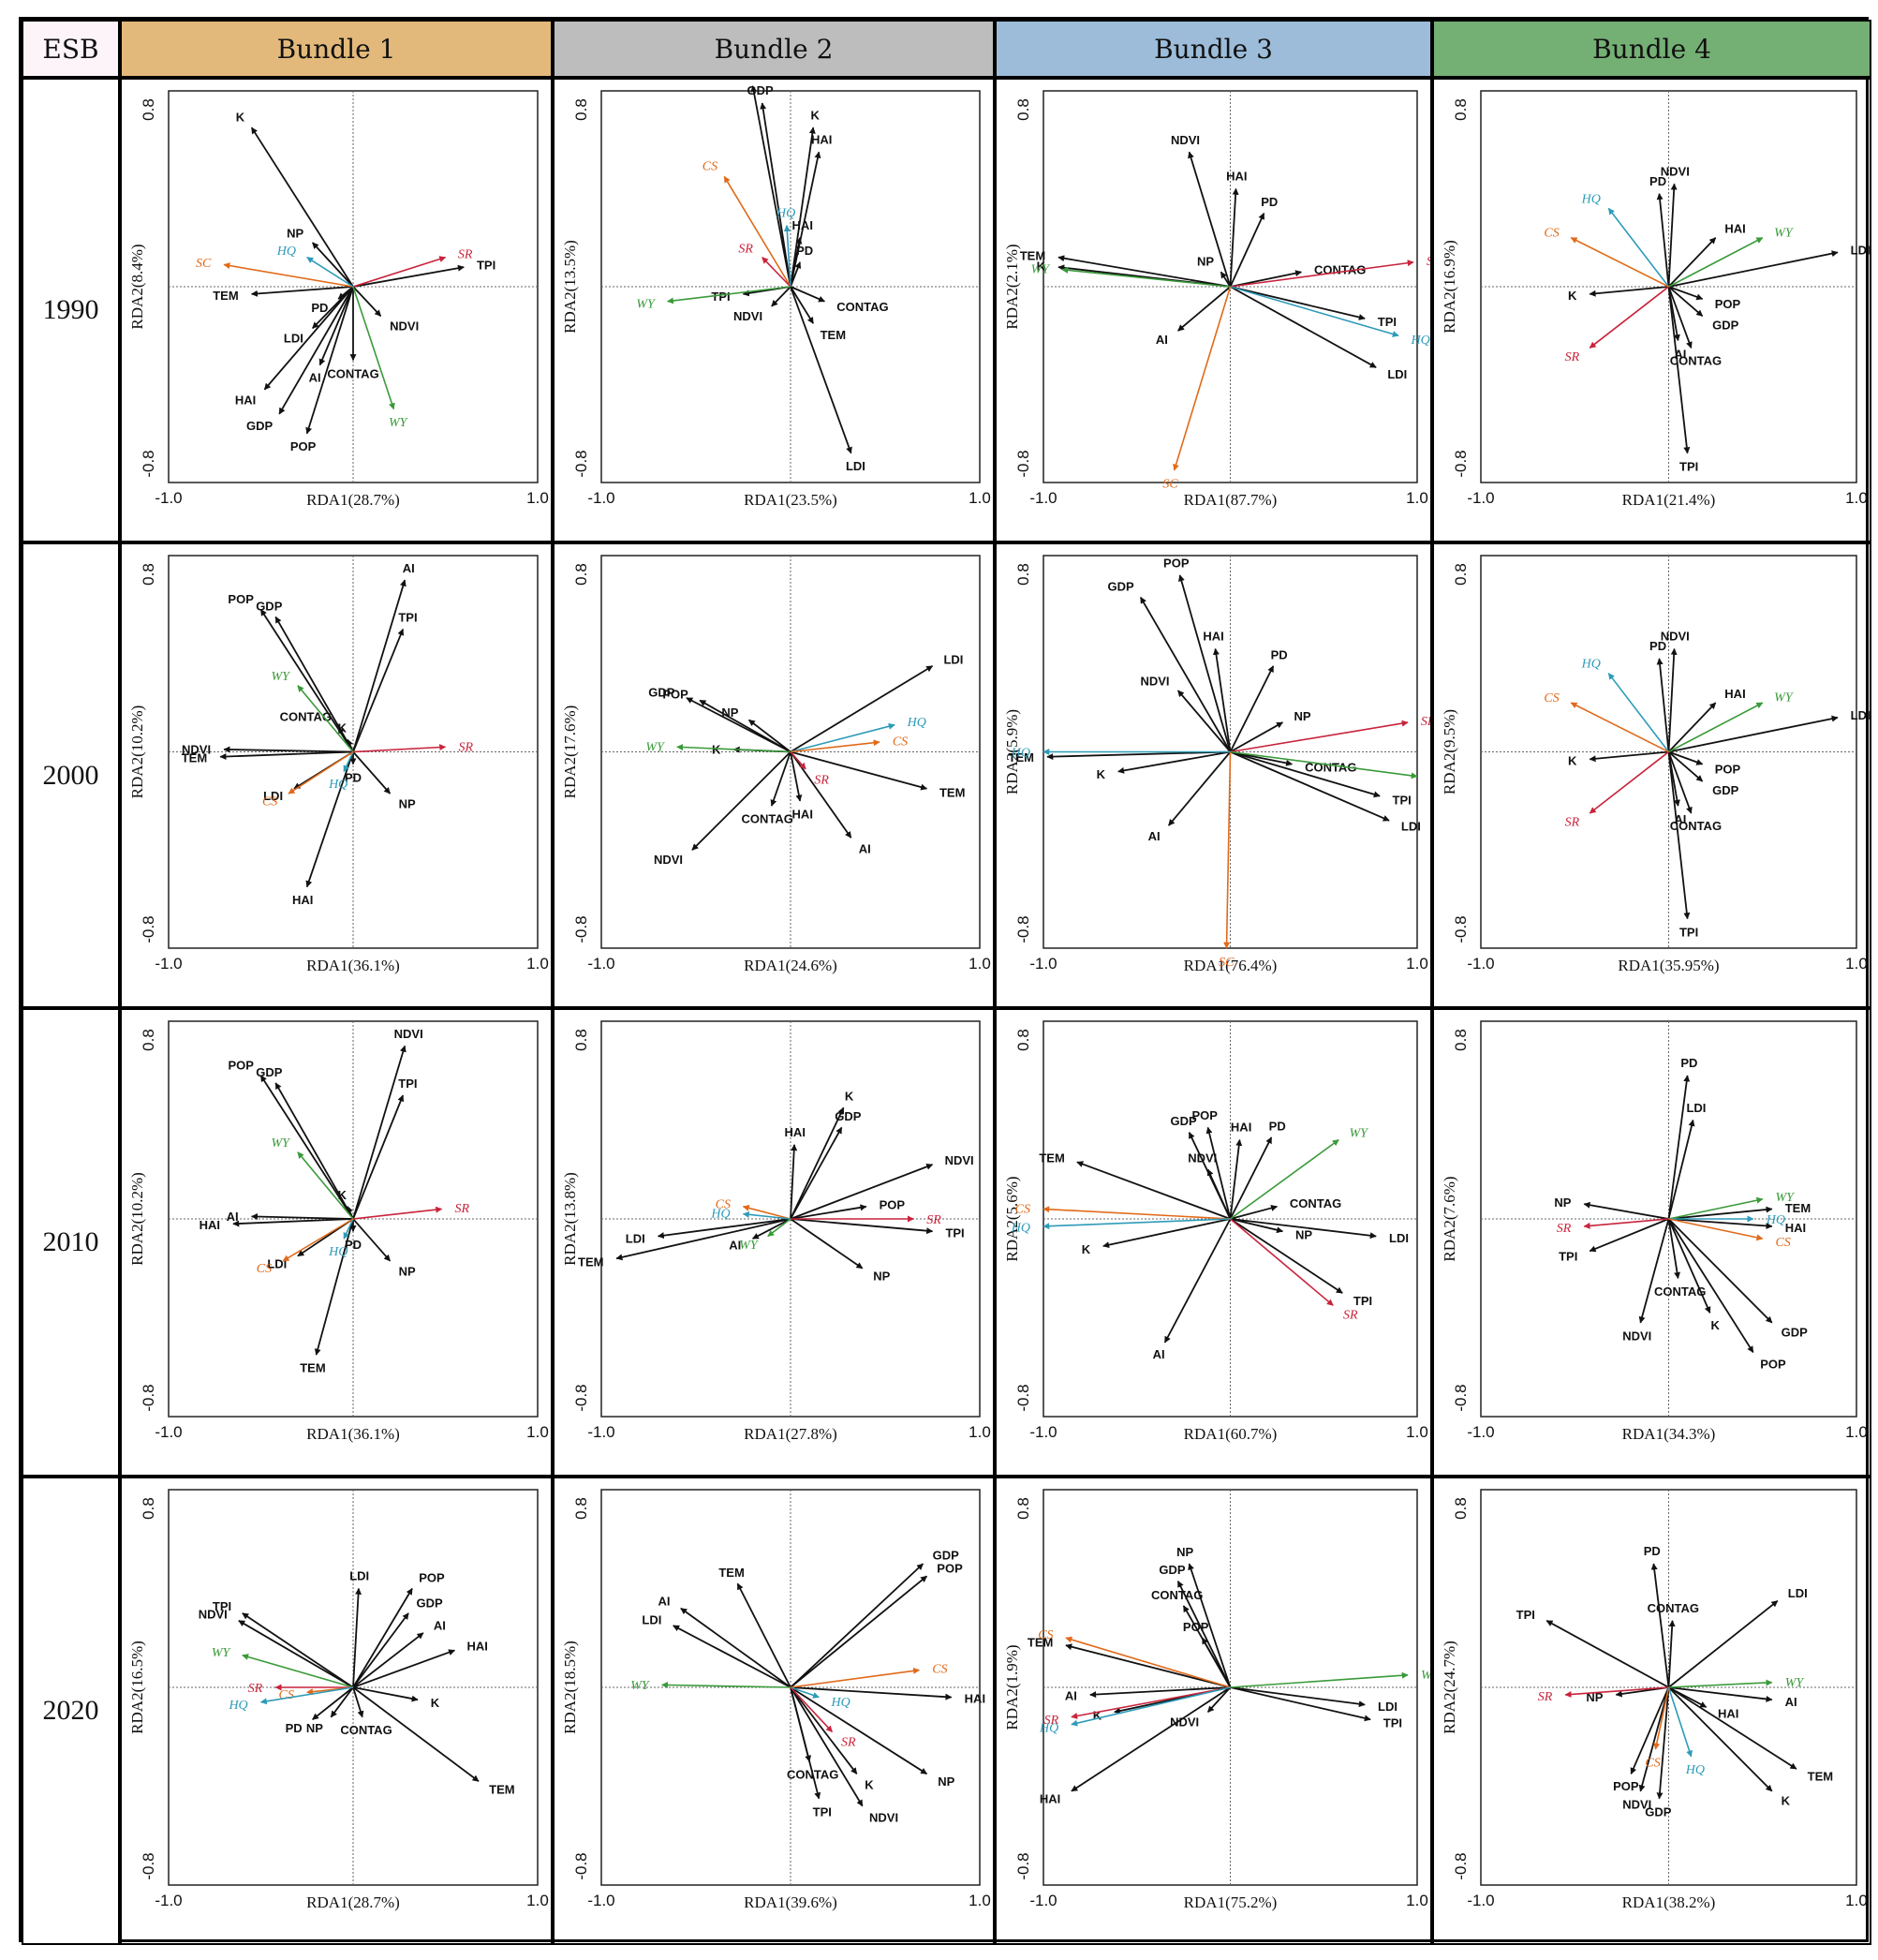  Describe the element at coordinates (353, 1434) in the screenshot. I see `x-axis-label: RDA1(36.1%)` at that location.